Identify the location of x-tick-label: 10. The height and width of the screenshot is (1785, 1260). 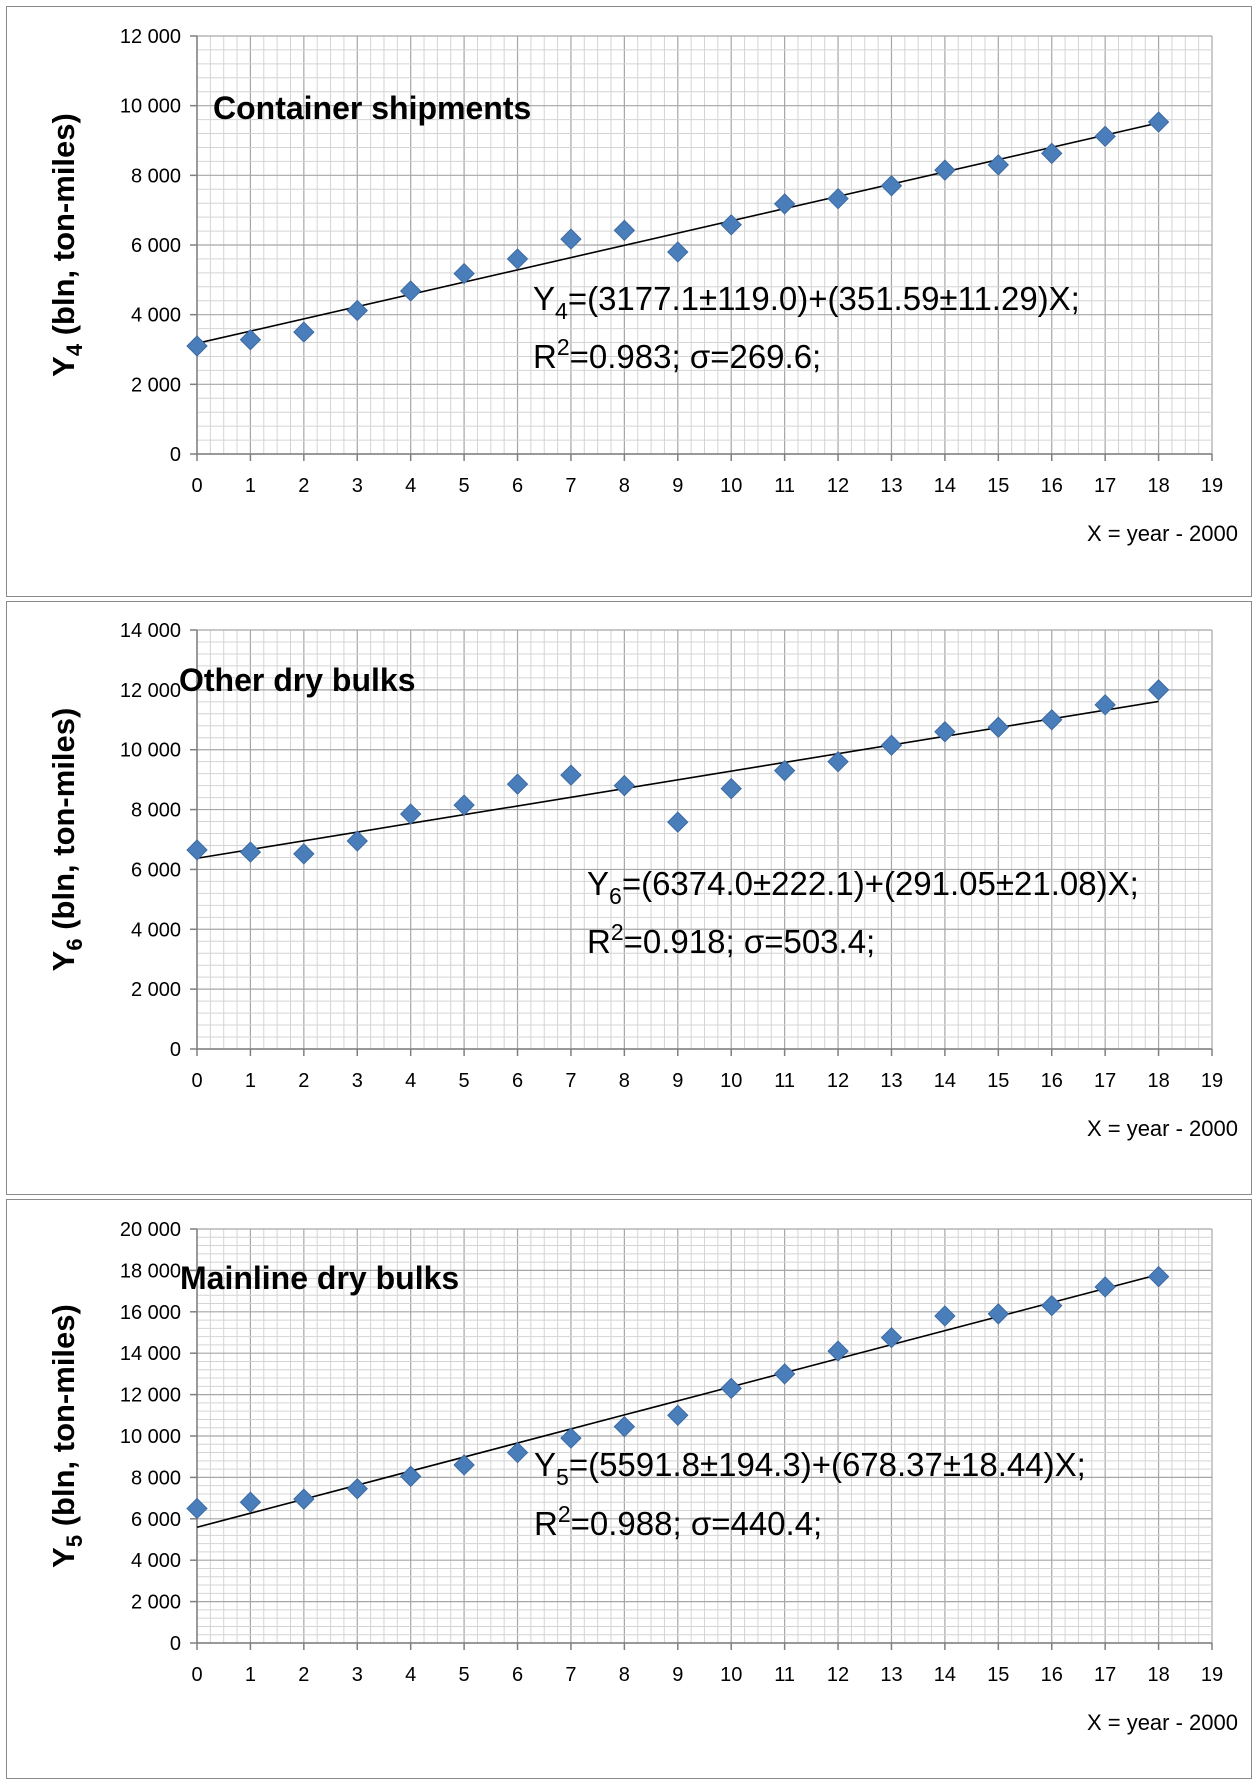
(731, 1675).